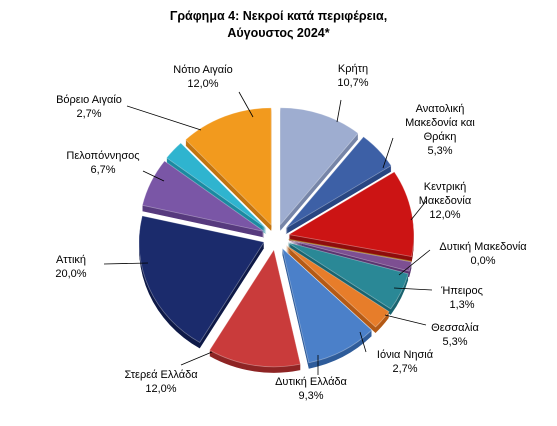 The height and width of the screenshot is (426, 557). Describe the element at coordinates (278, 33) in the screenshot. I see `chart-title-line-2: Αύγουστος 2024*` at that location.